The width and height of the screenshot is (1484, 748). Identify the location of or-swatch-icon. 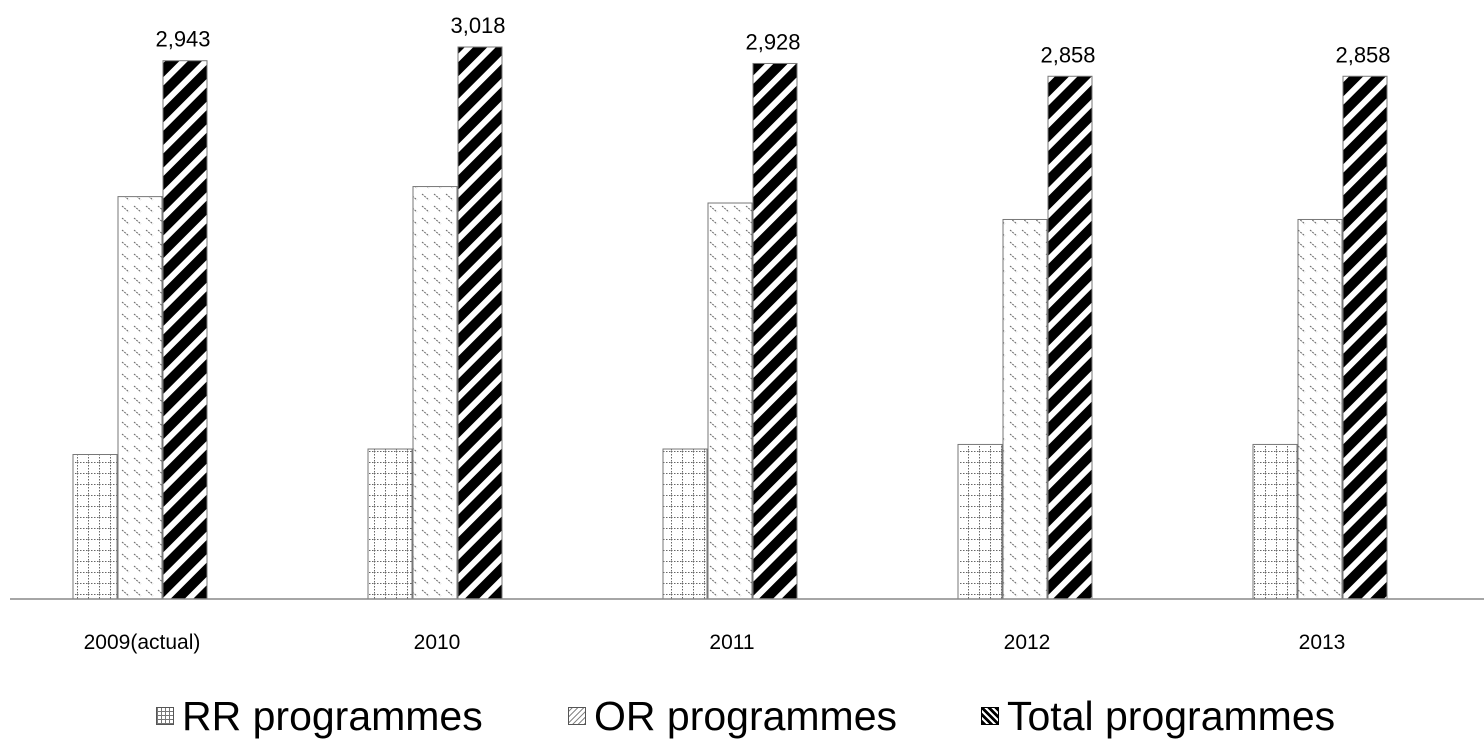
(577, 716).